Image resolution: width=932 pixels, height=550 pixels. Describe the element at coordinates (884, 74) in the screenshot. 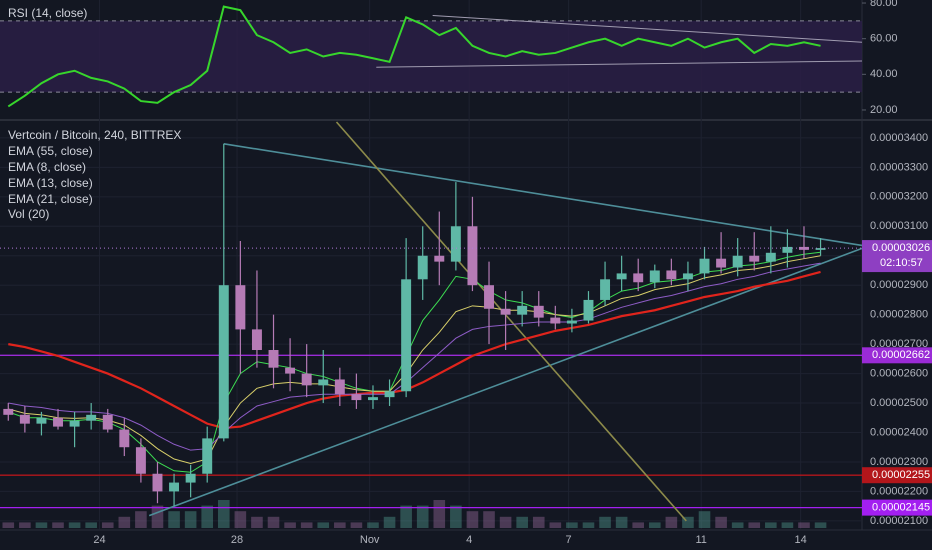

I see `rsi-tick-label: 40.00` at that location.